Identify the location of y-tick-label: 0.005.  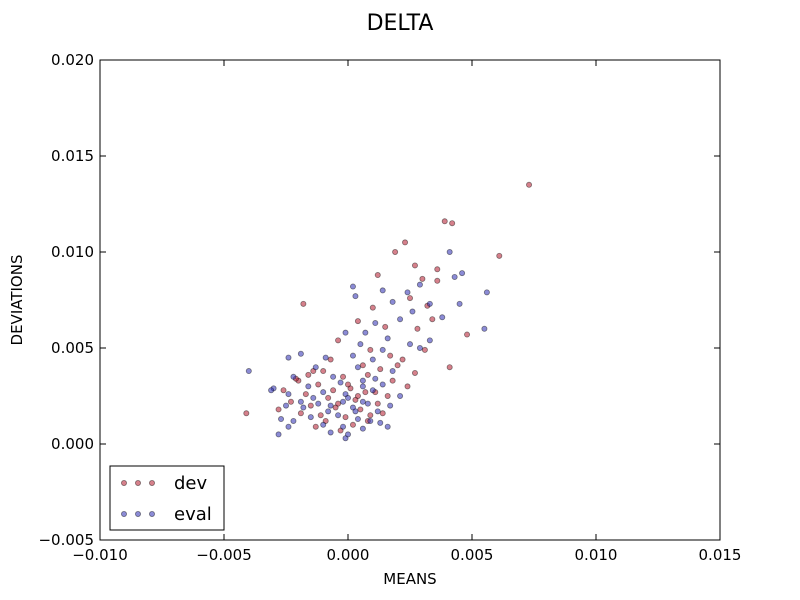
(72, 348).